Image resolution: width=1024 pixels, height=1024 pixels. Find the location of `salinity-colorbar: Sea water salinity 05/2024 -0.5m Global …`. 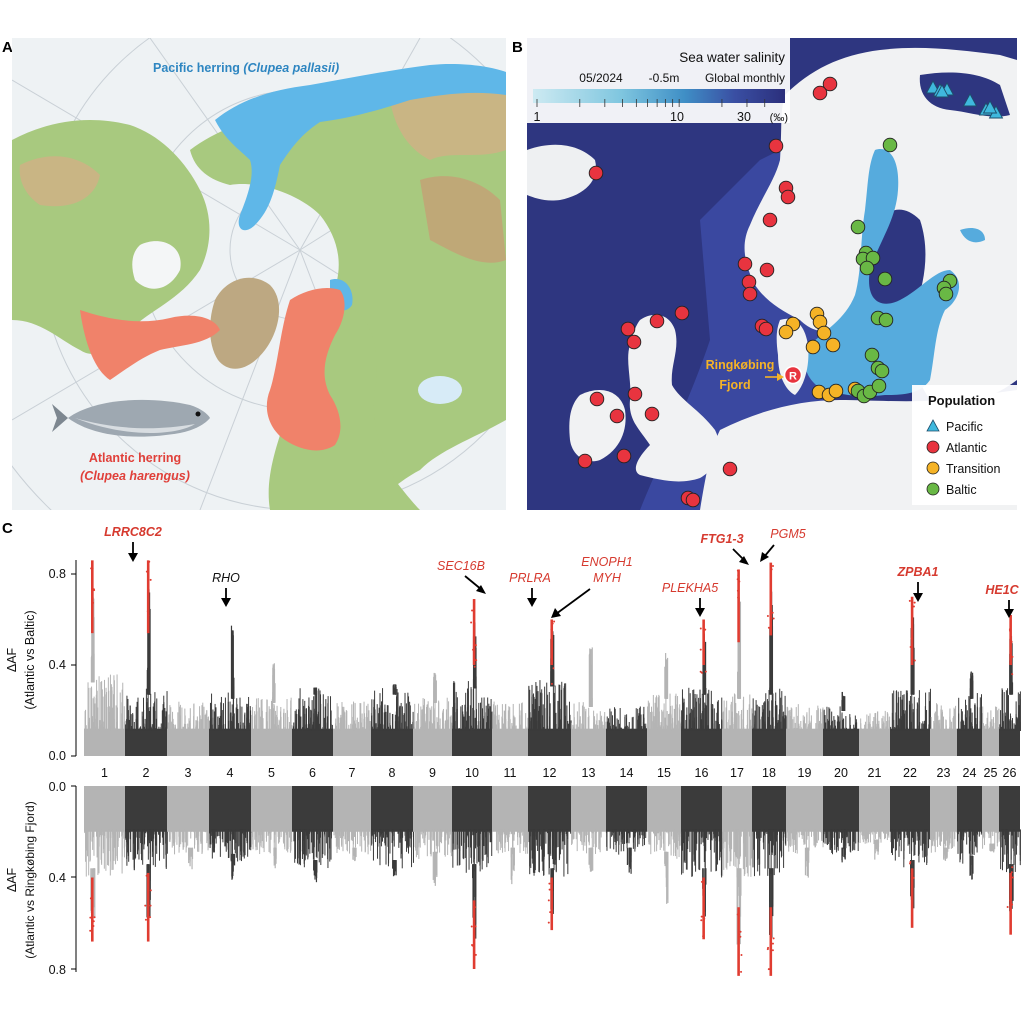

salinity-colorbar: Sea water salinity 05/2024 -0.5m Global … is located at coordinates (658, 81).